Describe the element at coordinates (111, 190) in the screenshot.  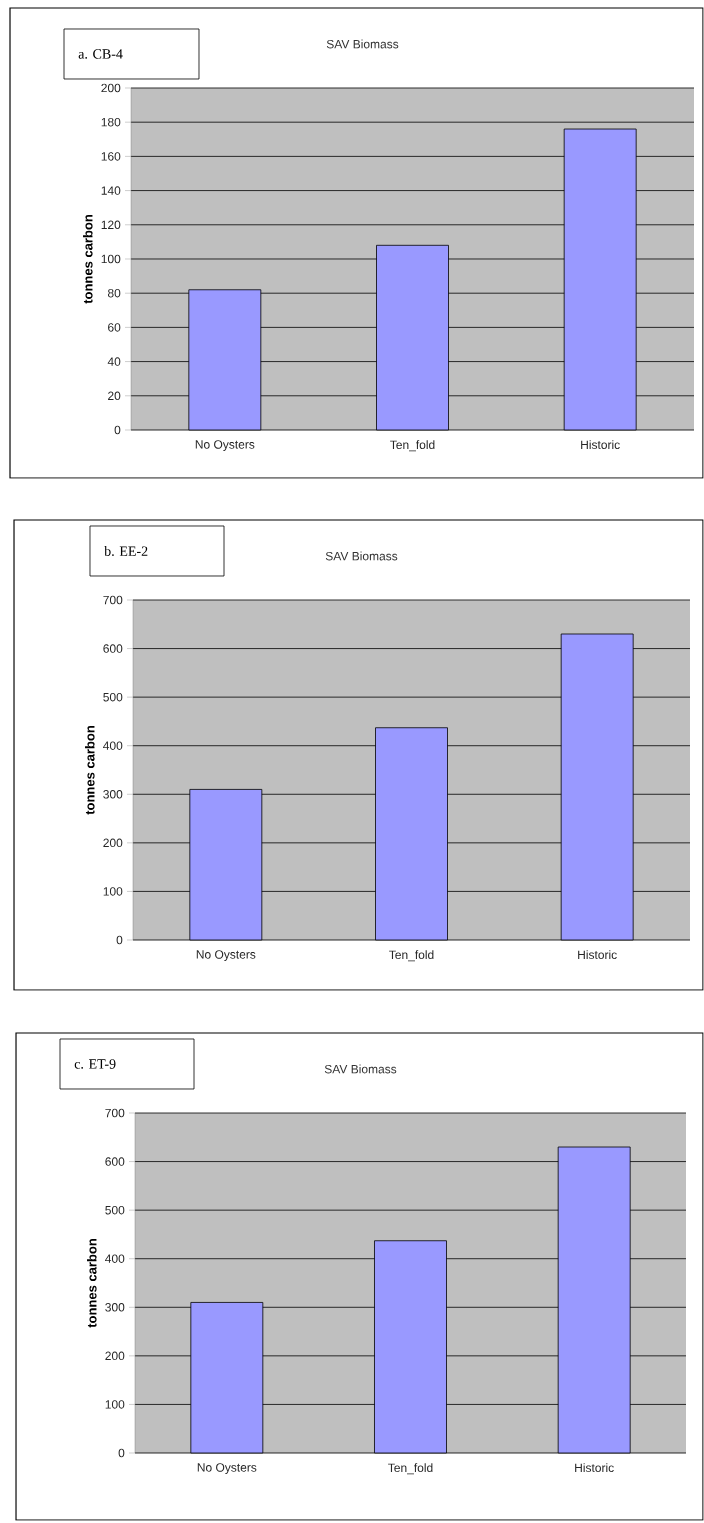
I see `y-tick-label: 140` at that location.